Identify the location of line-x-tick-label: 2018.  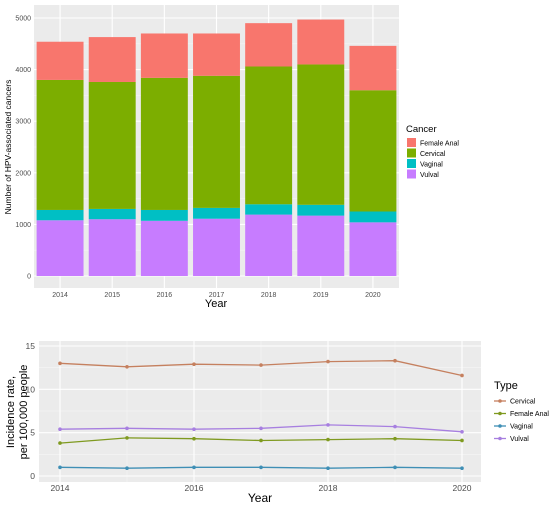
(328, 488).